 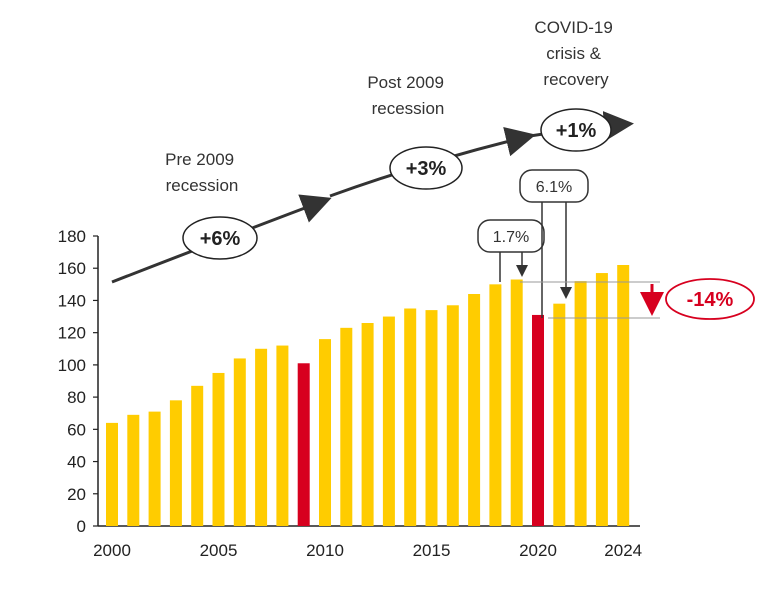 What do you see at coordinates (495, 405) in the screenshot?
I see `bar-2018` at bounding box center [495, 405].